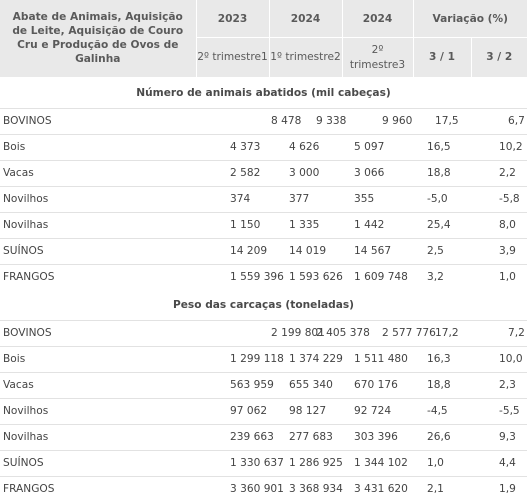 This screenshot has height=504, width=527. Describe the element at coordinates (232, 146) in the screenshot. I see `cell-value: 4 373` at that location.